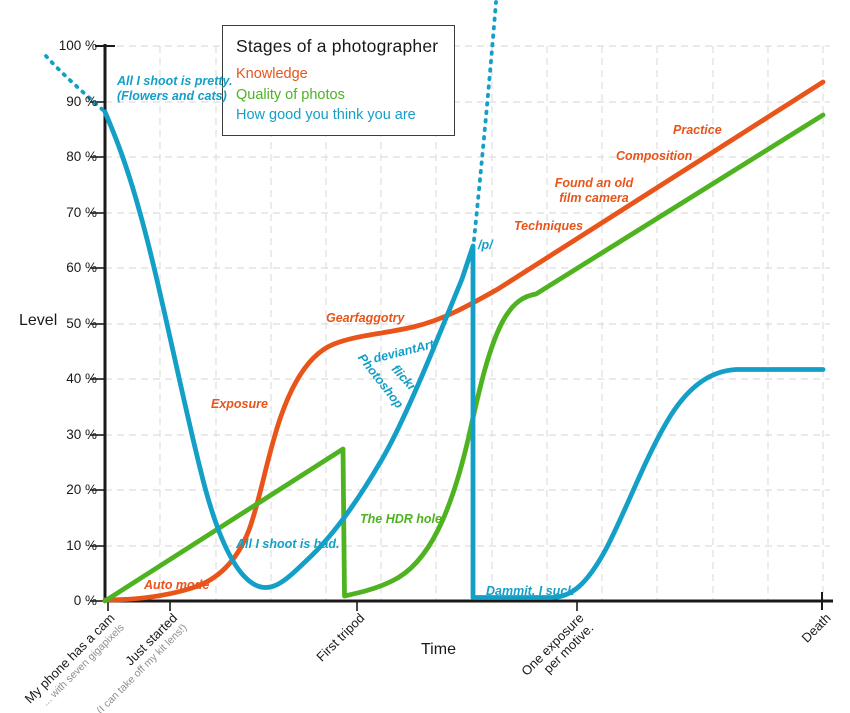  What do you see at coordinates (81, 545) in the screenshot?
I see `y-tick-10: 10 %` at bounding box center [81, 545].